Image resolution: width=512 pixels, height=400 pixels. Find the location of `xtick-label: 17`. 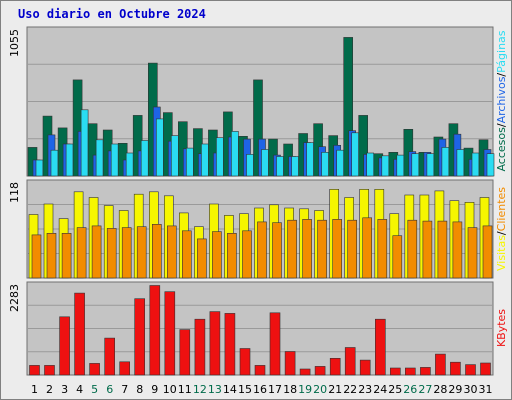

xtick-label: 17 is located at coordinates (275, 389).